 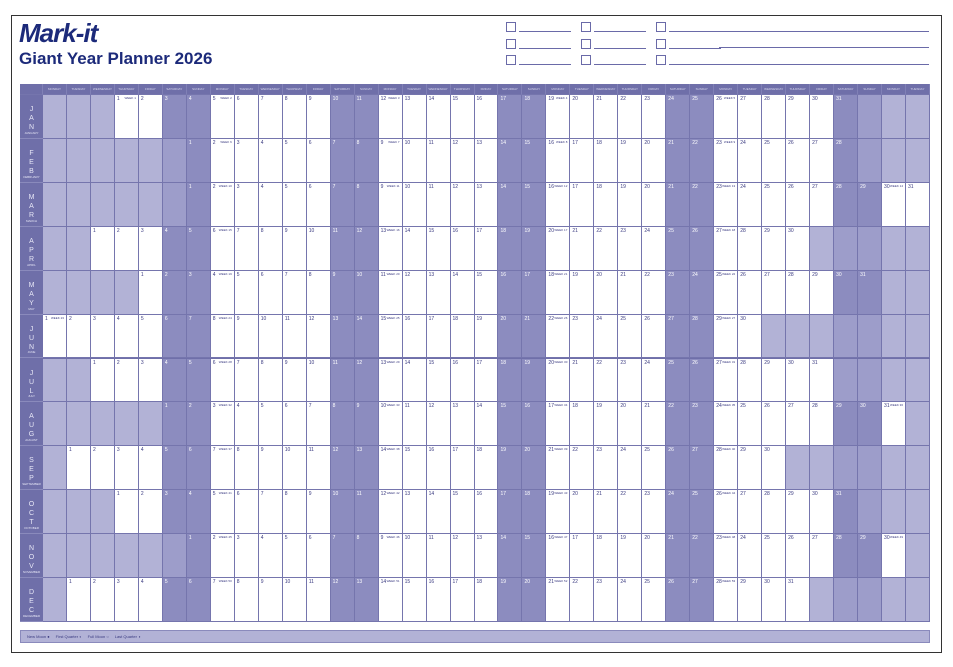 What do you see at coordinates (510, 117) in the screenshot?
I see `day-cell: 17` at bounding box center [510, 117].